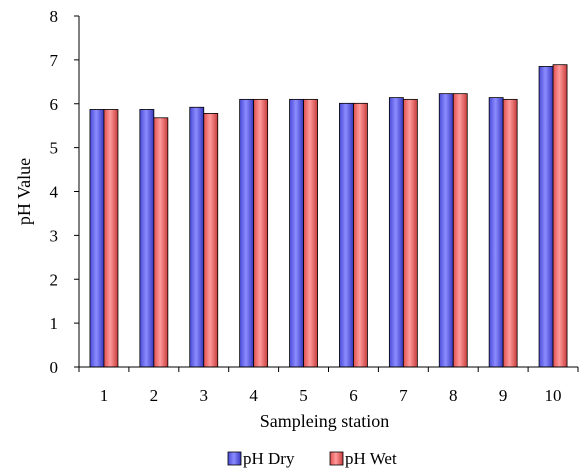  Describe the element at coordinates (54, 367) in the screenshot. I see `y-tick-label: 0` at that location.